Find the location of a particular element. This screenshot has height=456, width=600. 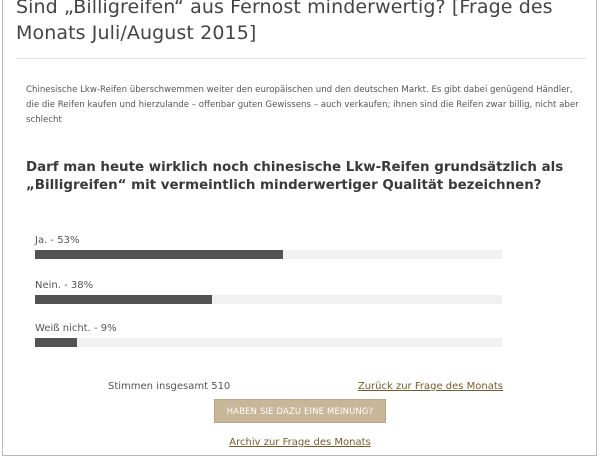

total-votes: Stimmen insgesamt 510 is located at coordinates (169, 386).